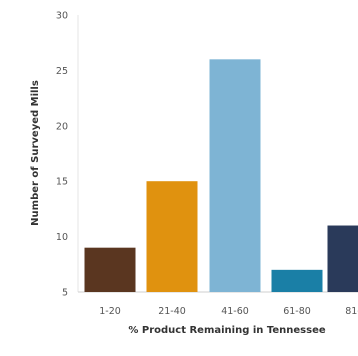  What do you see at coordinates (65, 293) in the screenshot?
I see `y-tick-label: 5` at bounding box center [65, 293].